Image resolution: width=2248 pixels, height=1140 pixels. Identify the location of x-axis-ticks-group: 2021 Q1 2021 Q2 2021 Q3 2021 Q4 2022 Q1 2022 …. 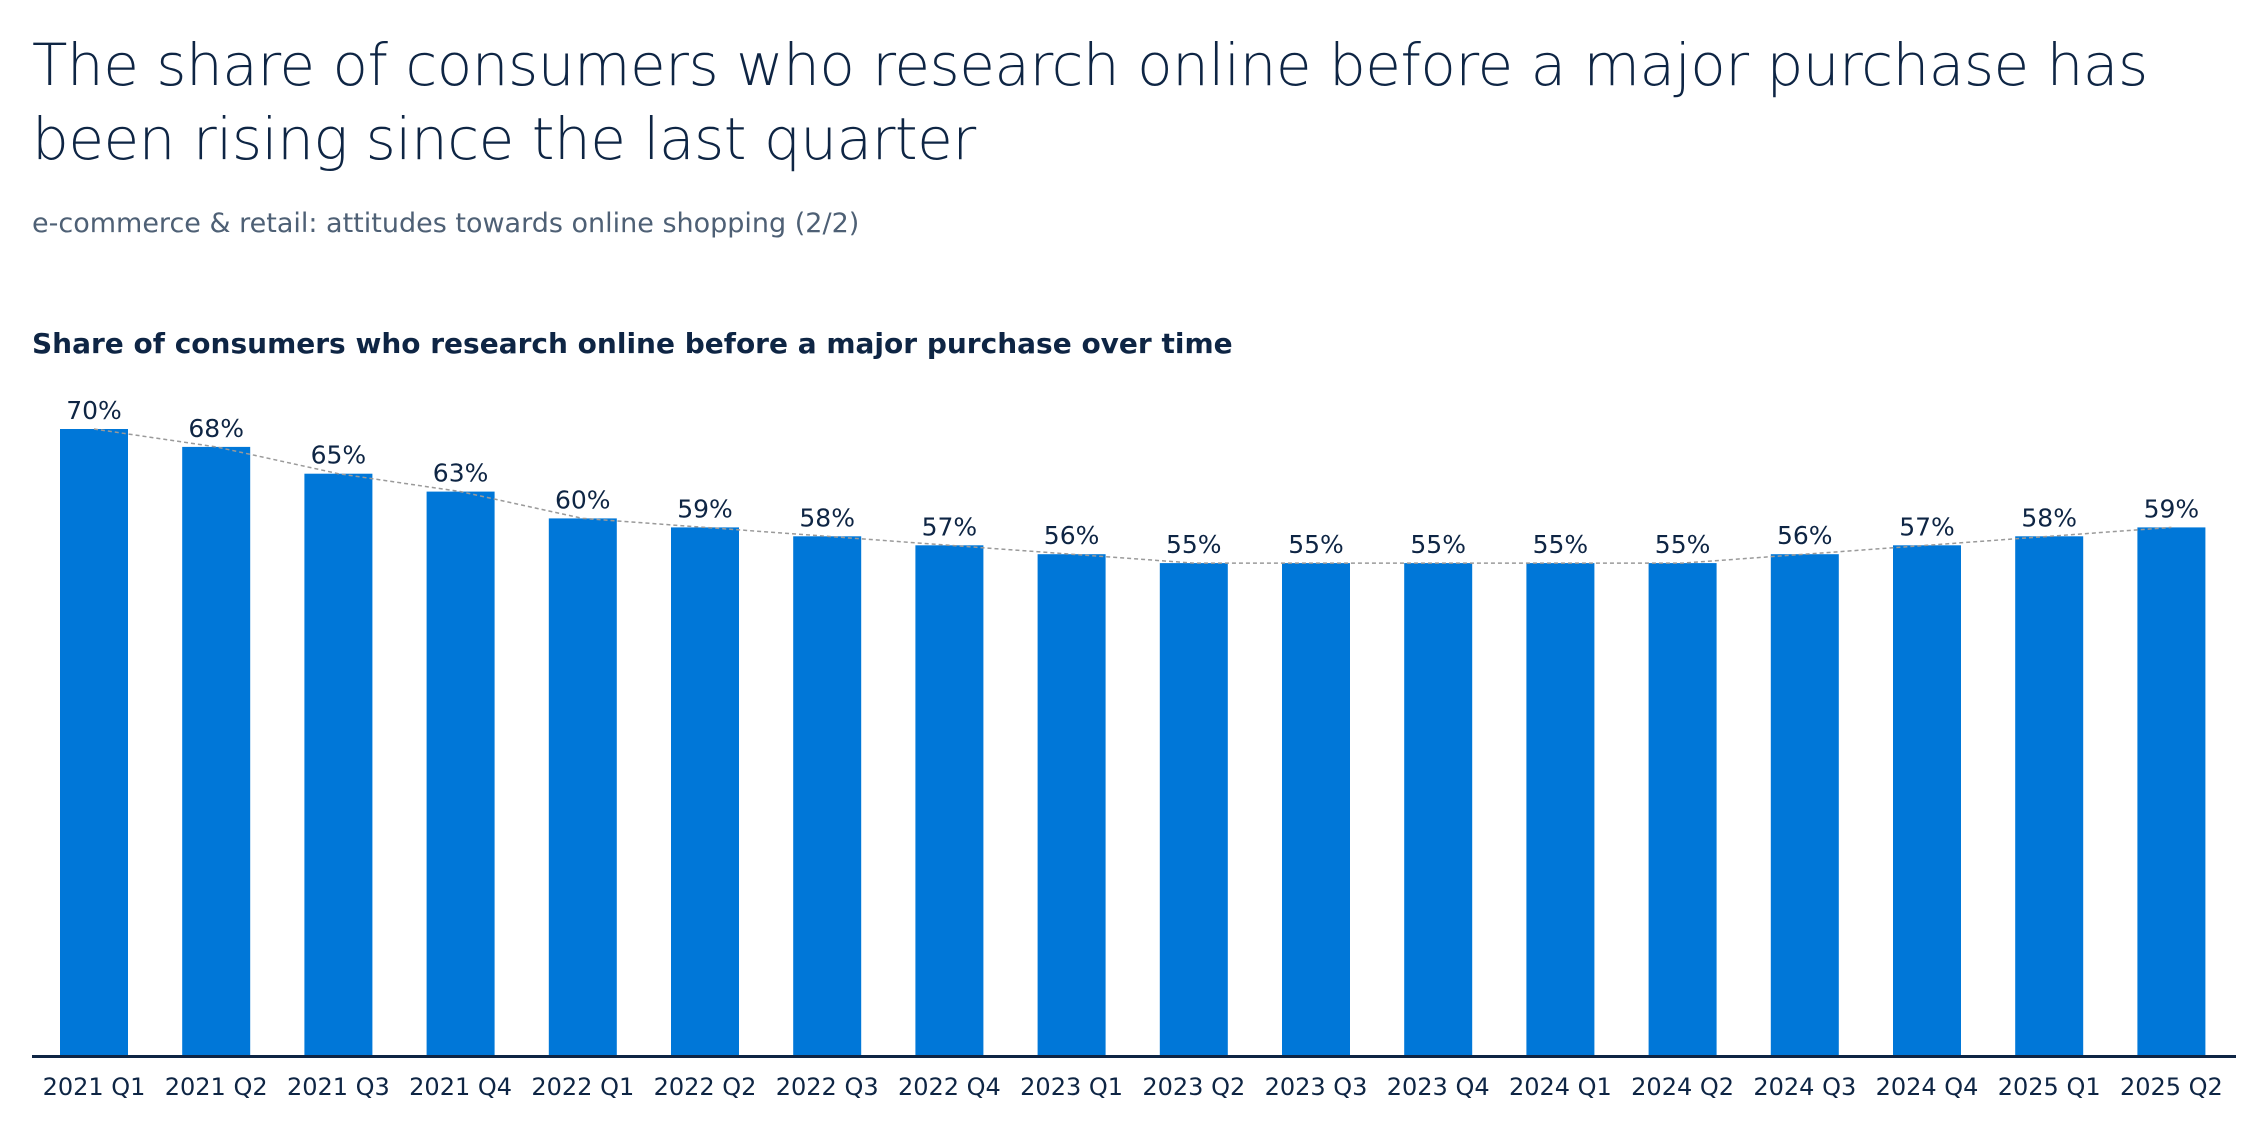
(1133, 1087).